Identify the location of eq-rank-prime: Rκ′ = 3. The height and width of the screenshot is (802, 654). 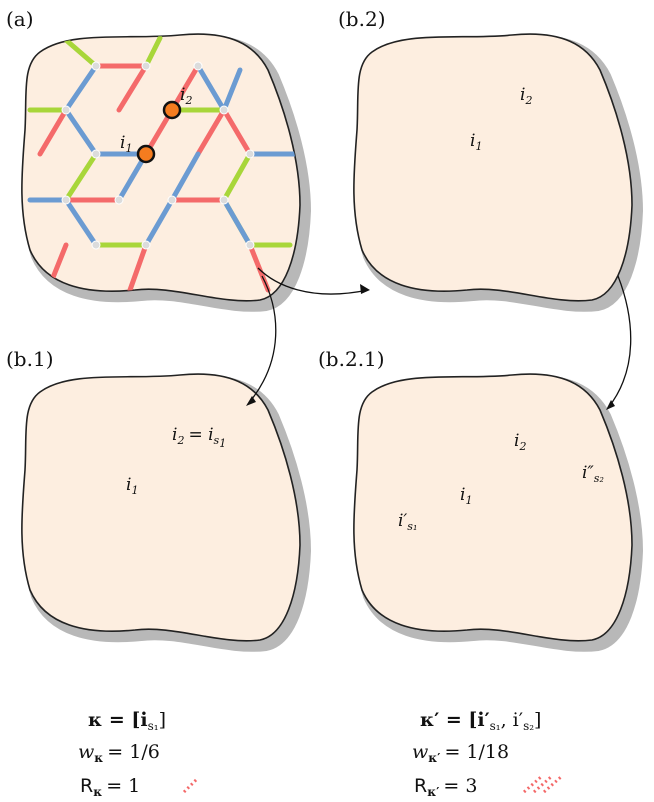
(445, 787).